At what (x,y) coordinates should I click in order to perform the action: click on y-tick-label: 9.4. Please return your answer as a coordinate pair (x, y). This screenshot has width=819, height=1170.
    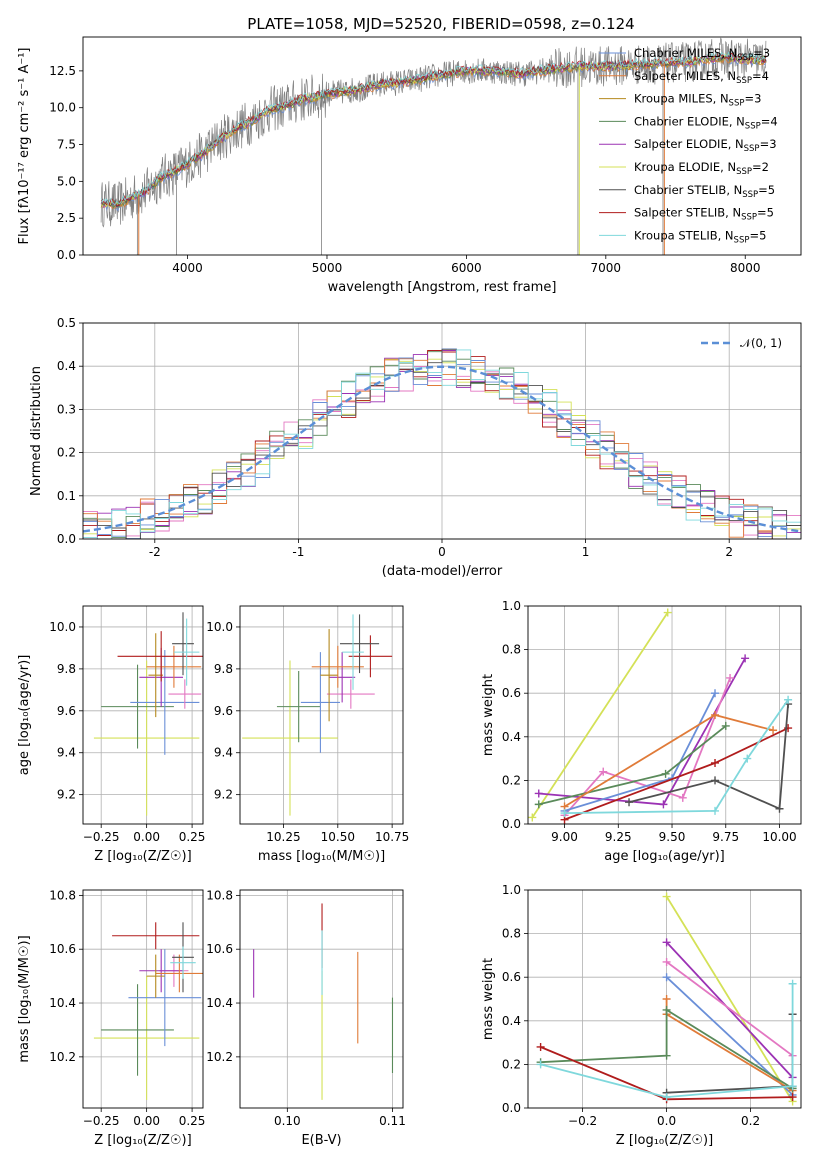
    Looking at the image, I should click on (223, 753).